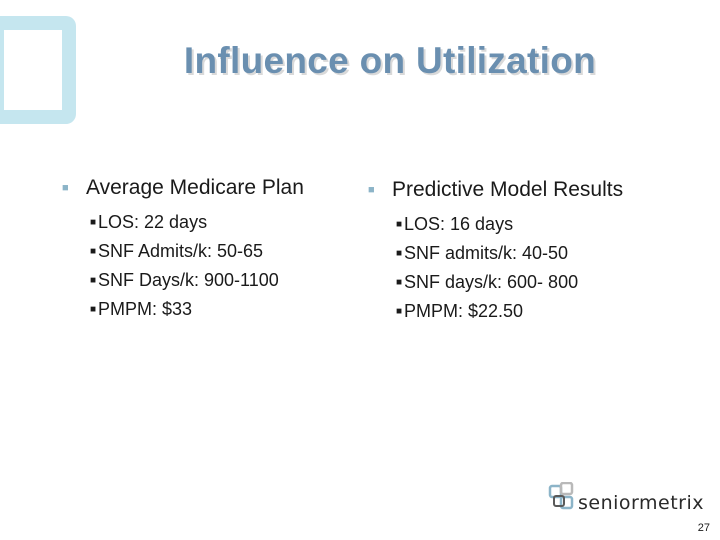 The height and width of the screenshot is (540, 720). Describe the element at coordinates (541, 224) in the screenshot. I see `list-item: ■ LOS: 16 days` at that location.